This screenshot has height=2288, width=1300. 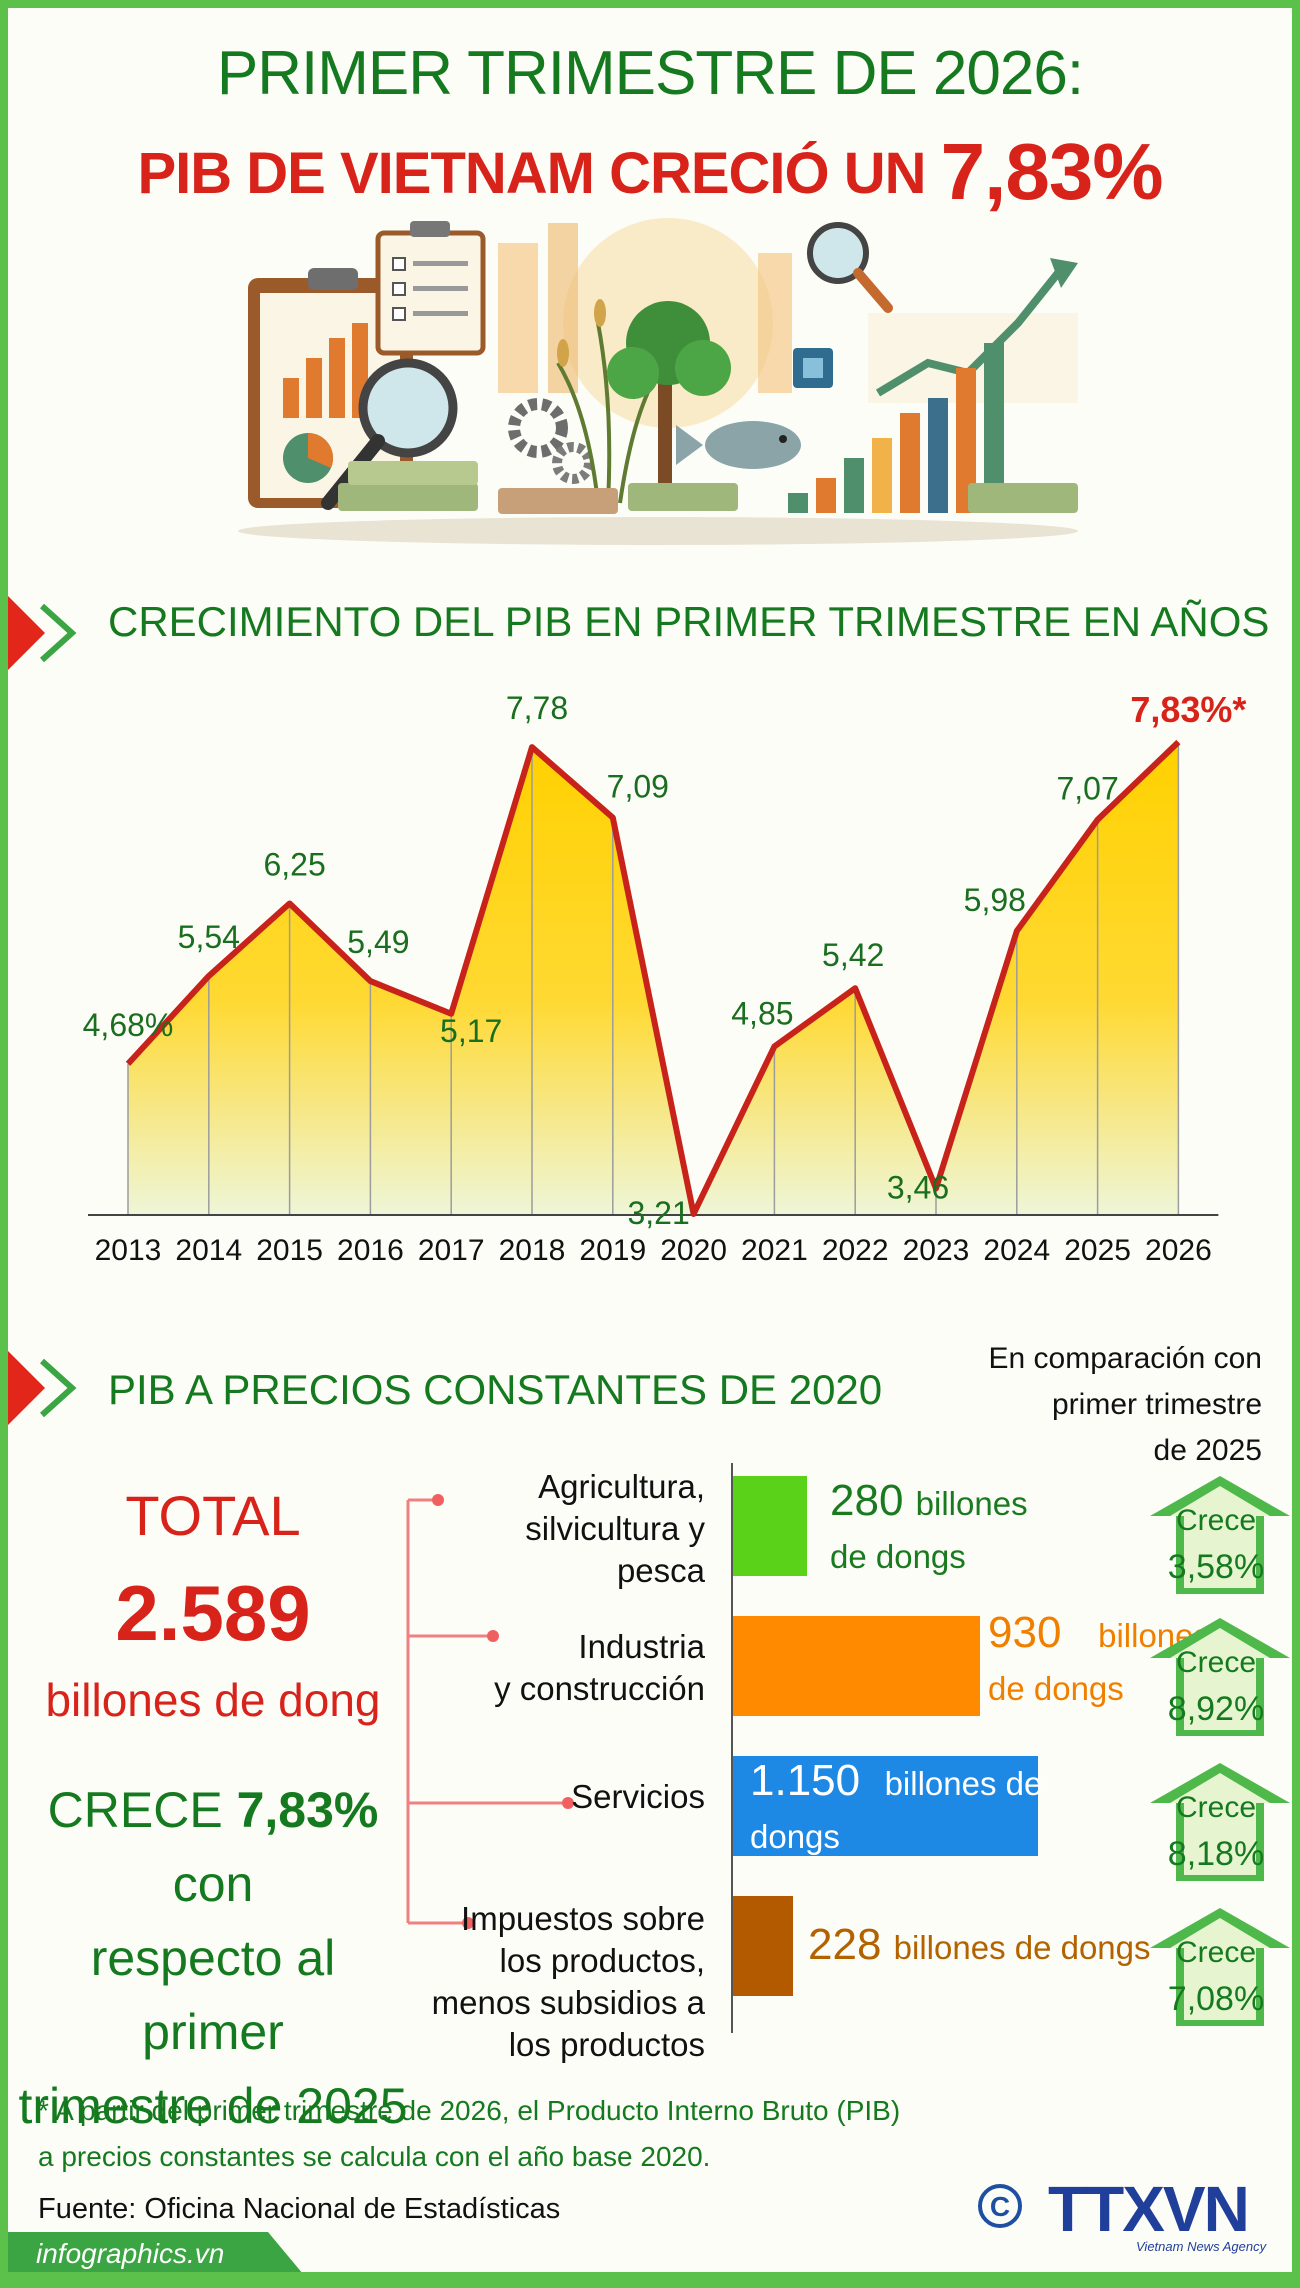 What do you see at coordinates (208, 1250) in the screenshot?
I see `x-tick-2014: 2014` at bounding box center [208, 1250].